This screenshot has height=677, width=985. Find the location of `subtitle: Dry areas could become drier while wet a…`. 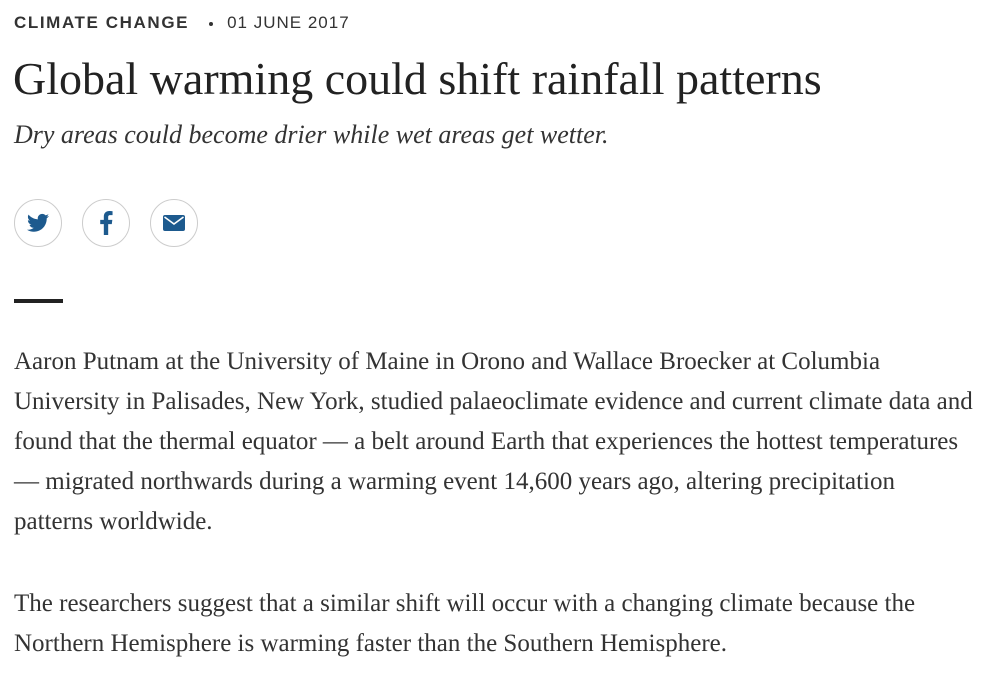

subtitle: Dry areas could become drier while wet a… is located at coordinates (311, 134).